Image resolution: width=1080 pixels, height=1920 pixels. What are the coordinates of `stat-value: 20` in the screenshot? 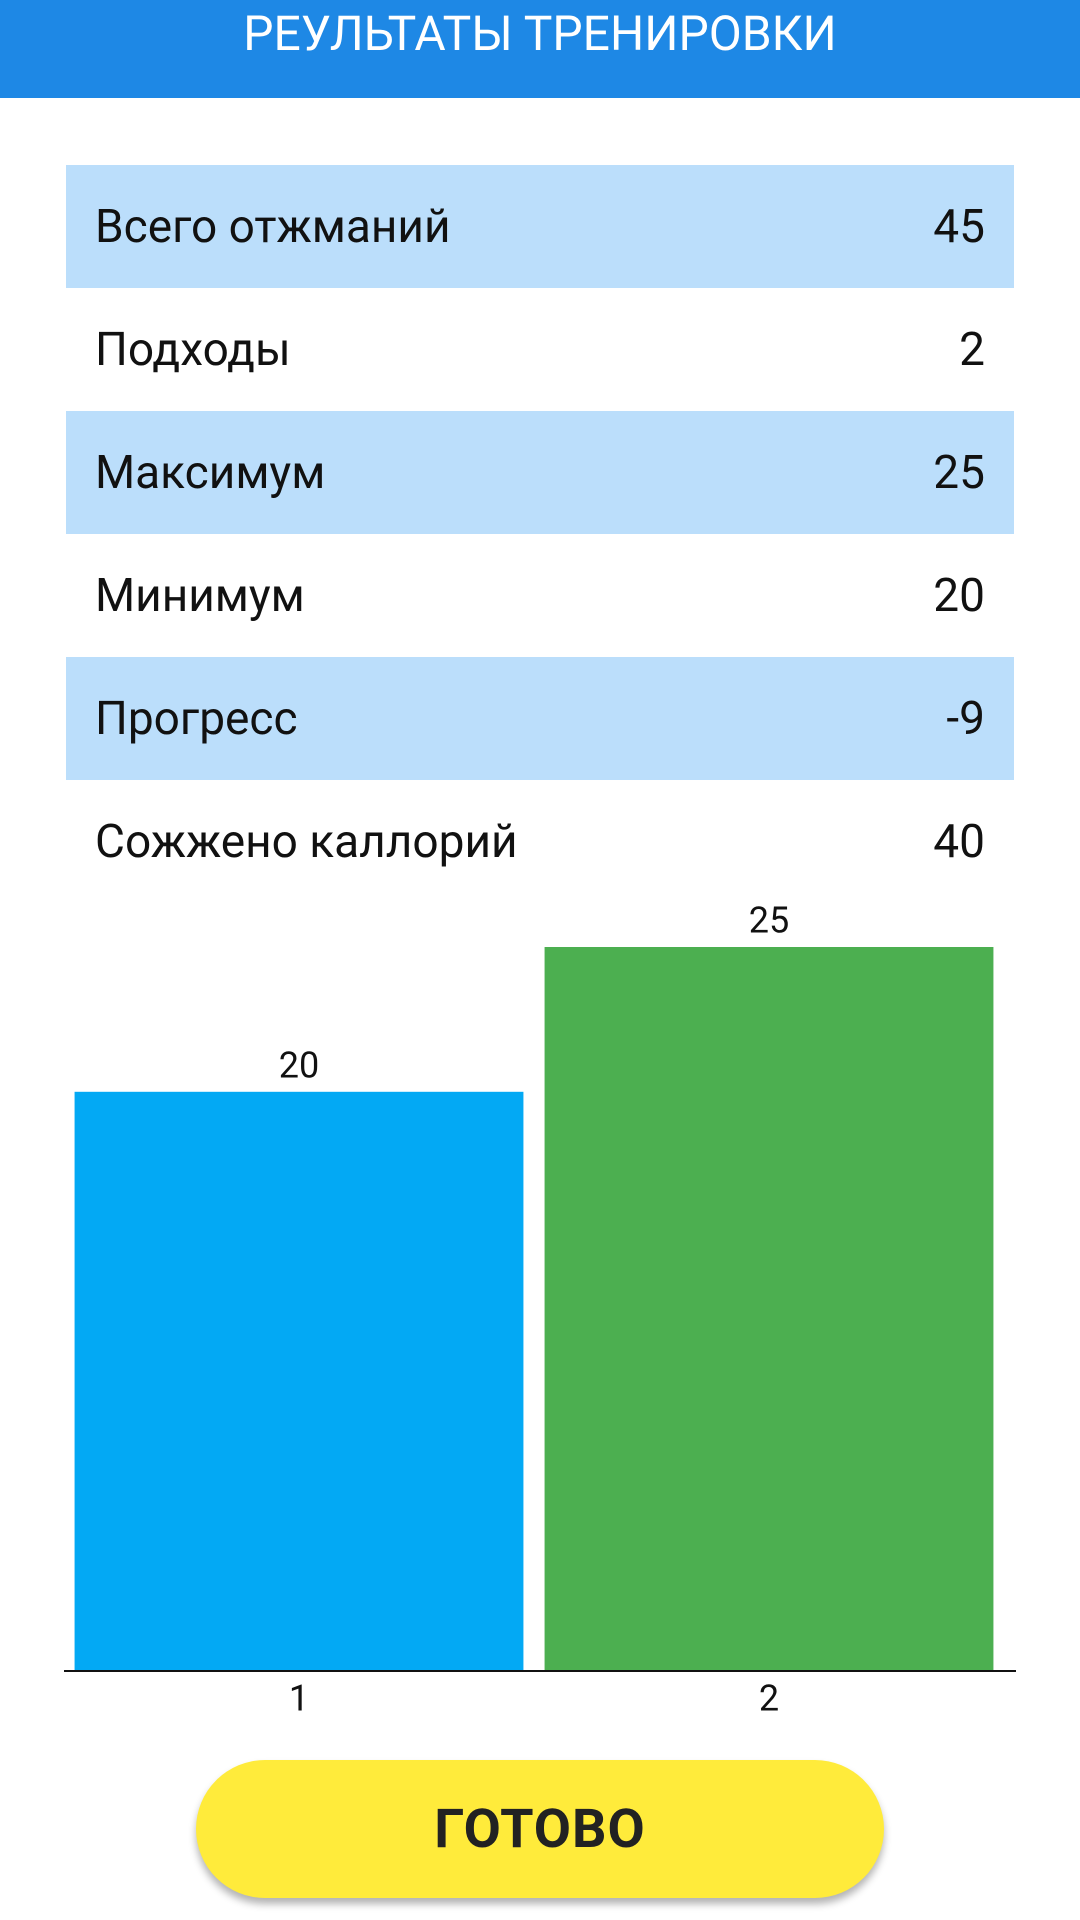 It's located at (959, 595).